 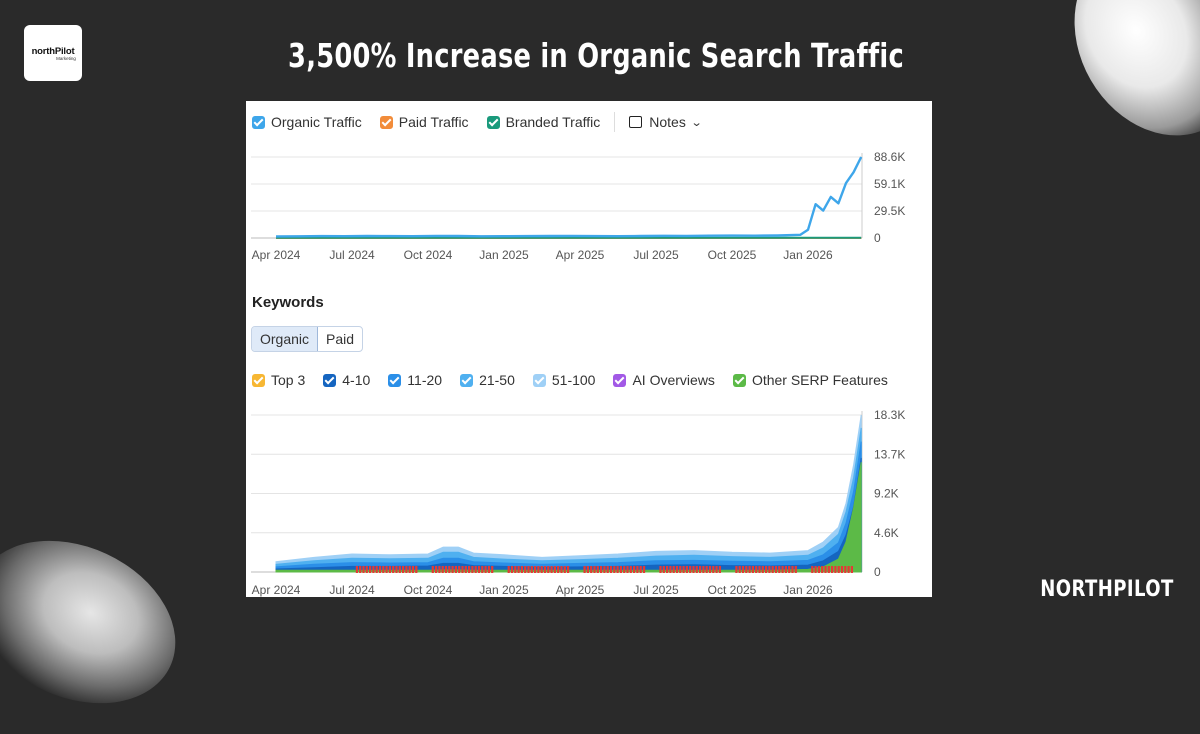 I want to click on legend-item-21-50: 21-50, so click(x=487, y=380).